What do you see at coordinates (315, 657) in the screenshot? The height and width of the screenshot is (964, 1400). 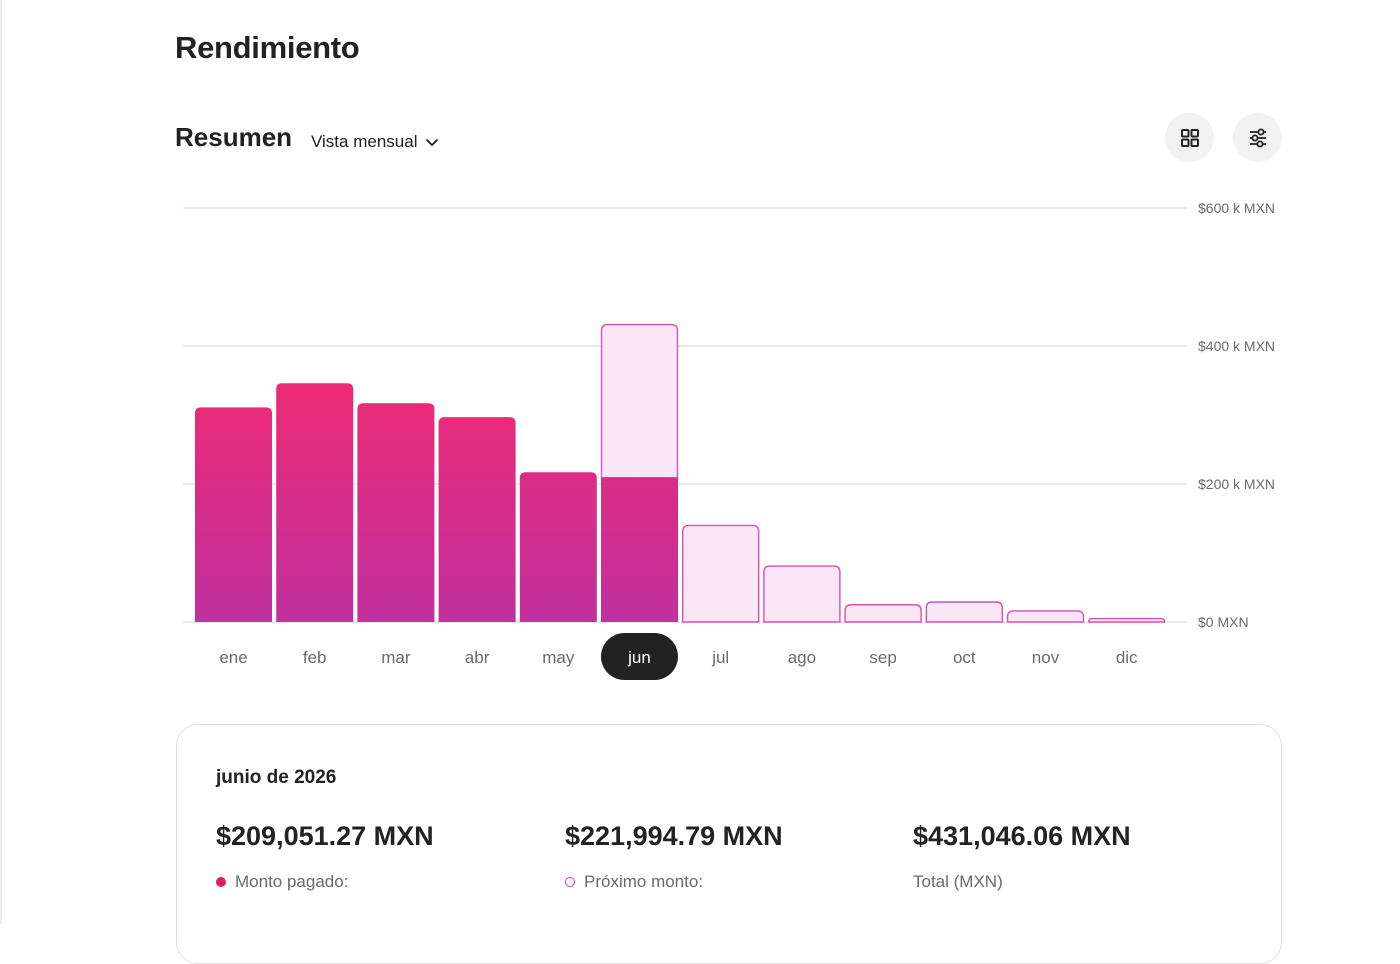 I see `month-label-feb: feb` at bounding box center [315, 657].